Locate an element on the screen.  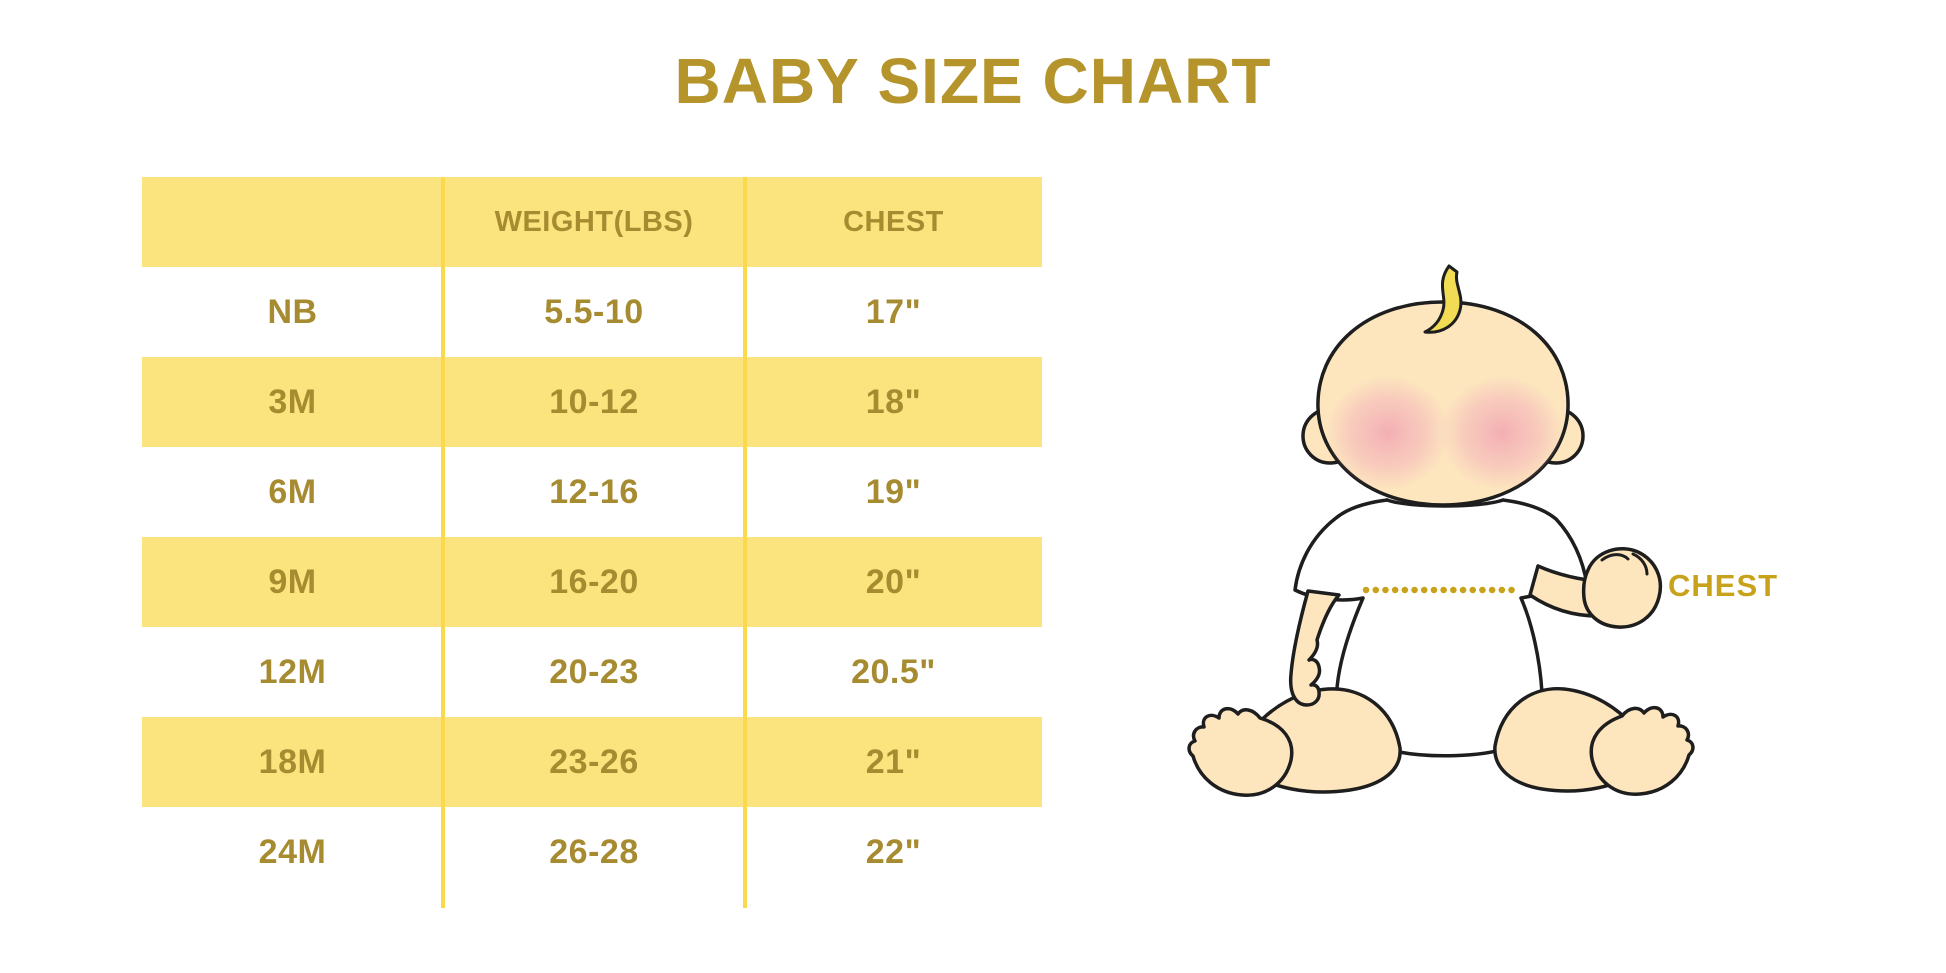
size-cell: 6M is located at coordinates (292, 491).